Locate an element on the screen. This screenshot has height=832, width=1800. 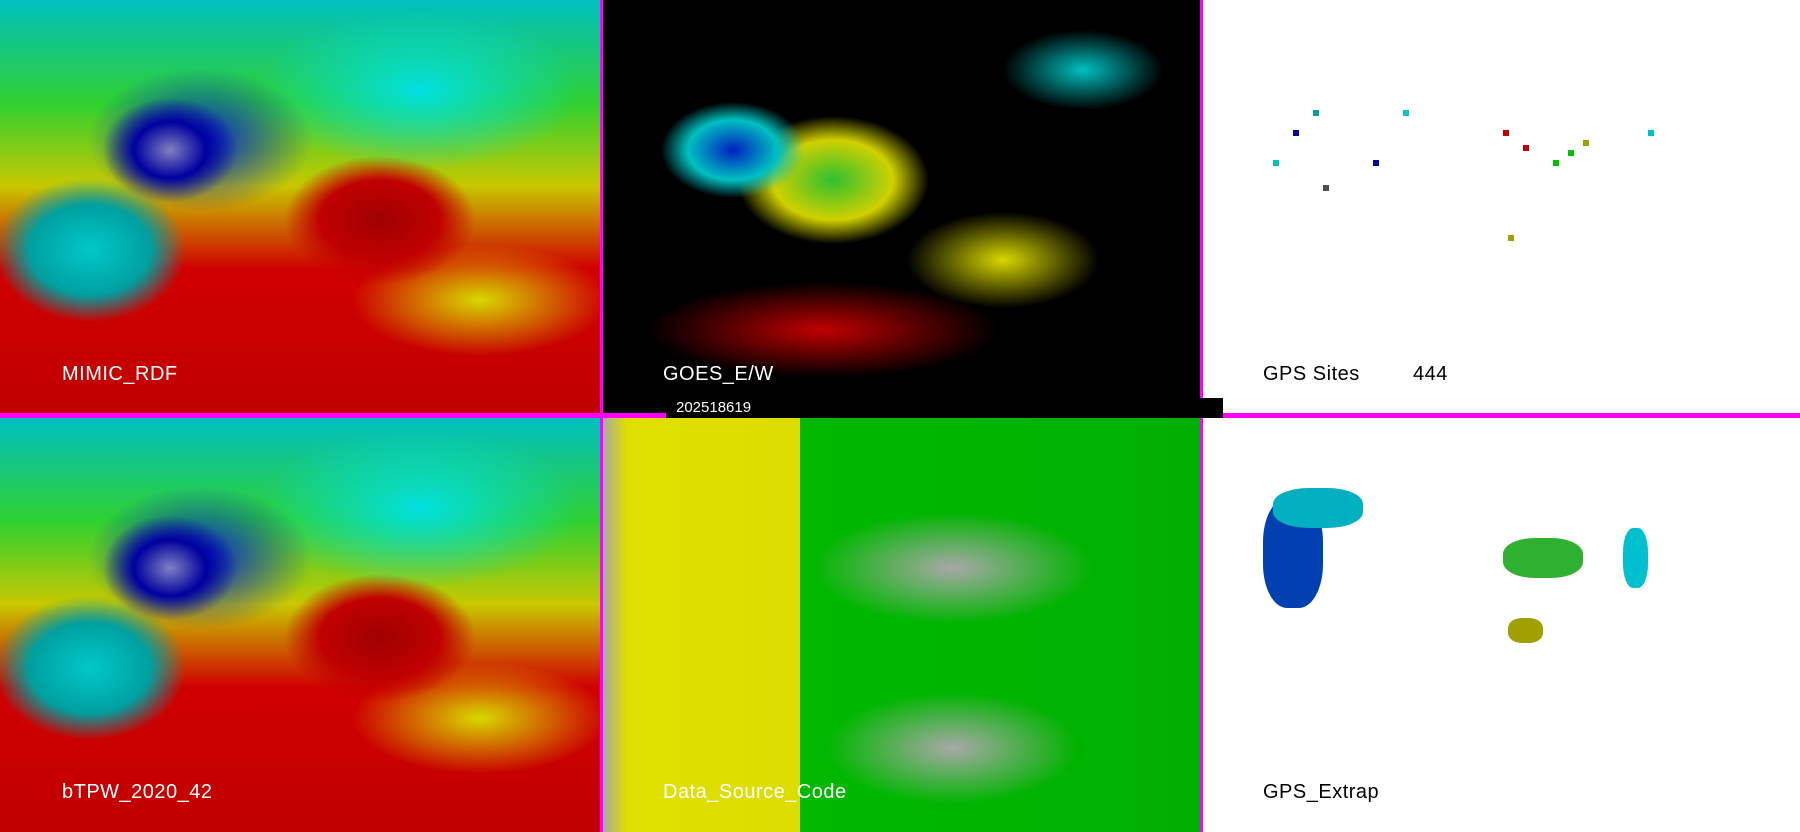
panel-label: GOES_E/W is located at coordinates (718, 374).